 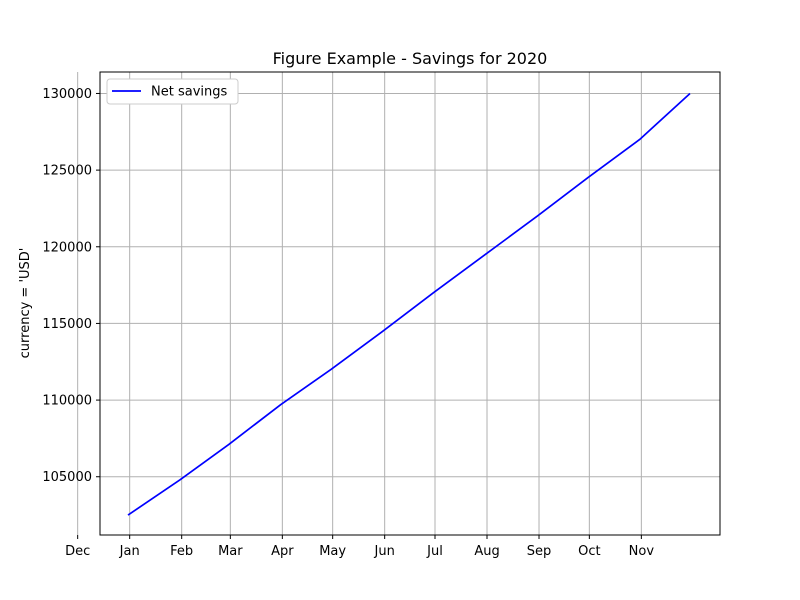 I want to click on y-tick-label: 110000, so click(x=67, y=401).